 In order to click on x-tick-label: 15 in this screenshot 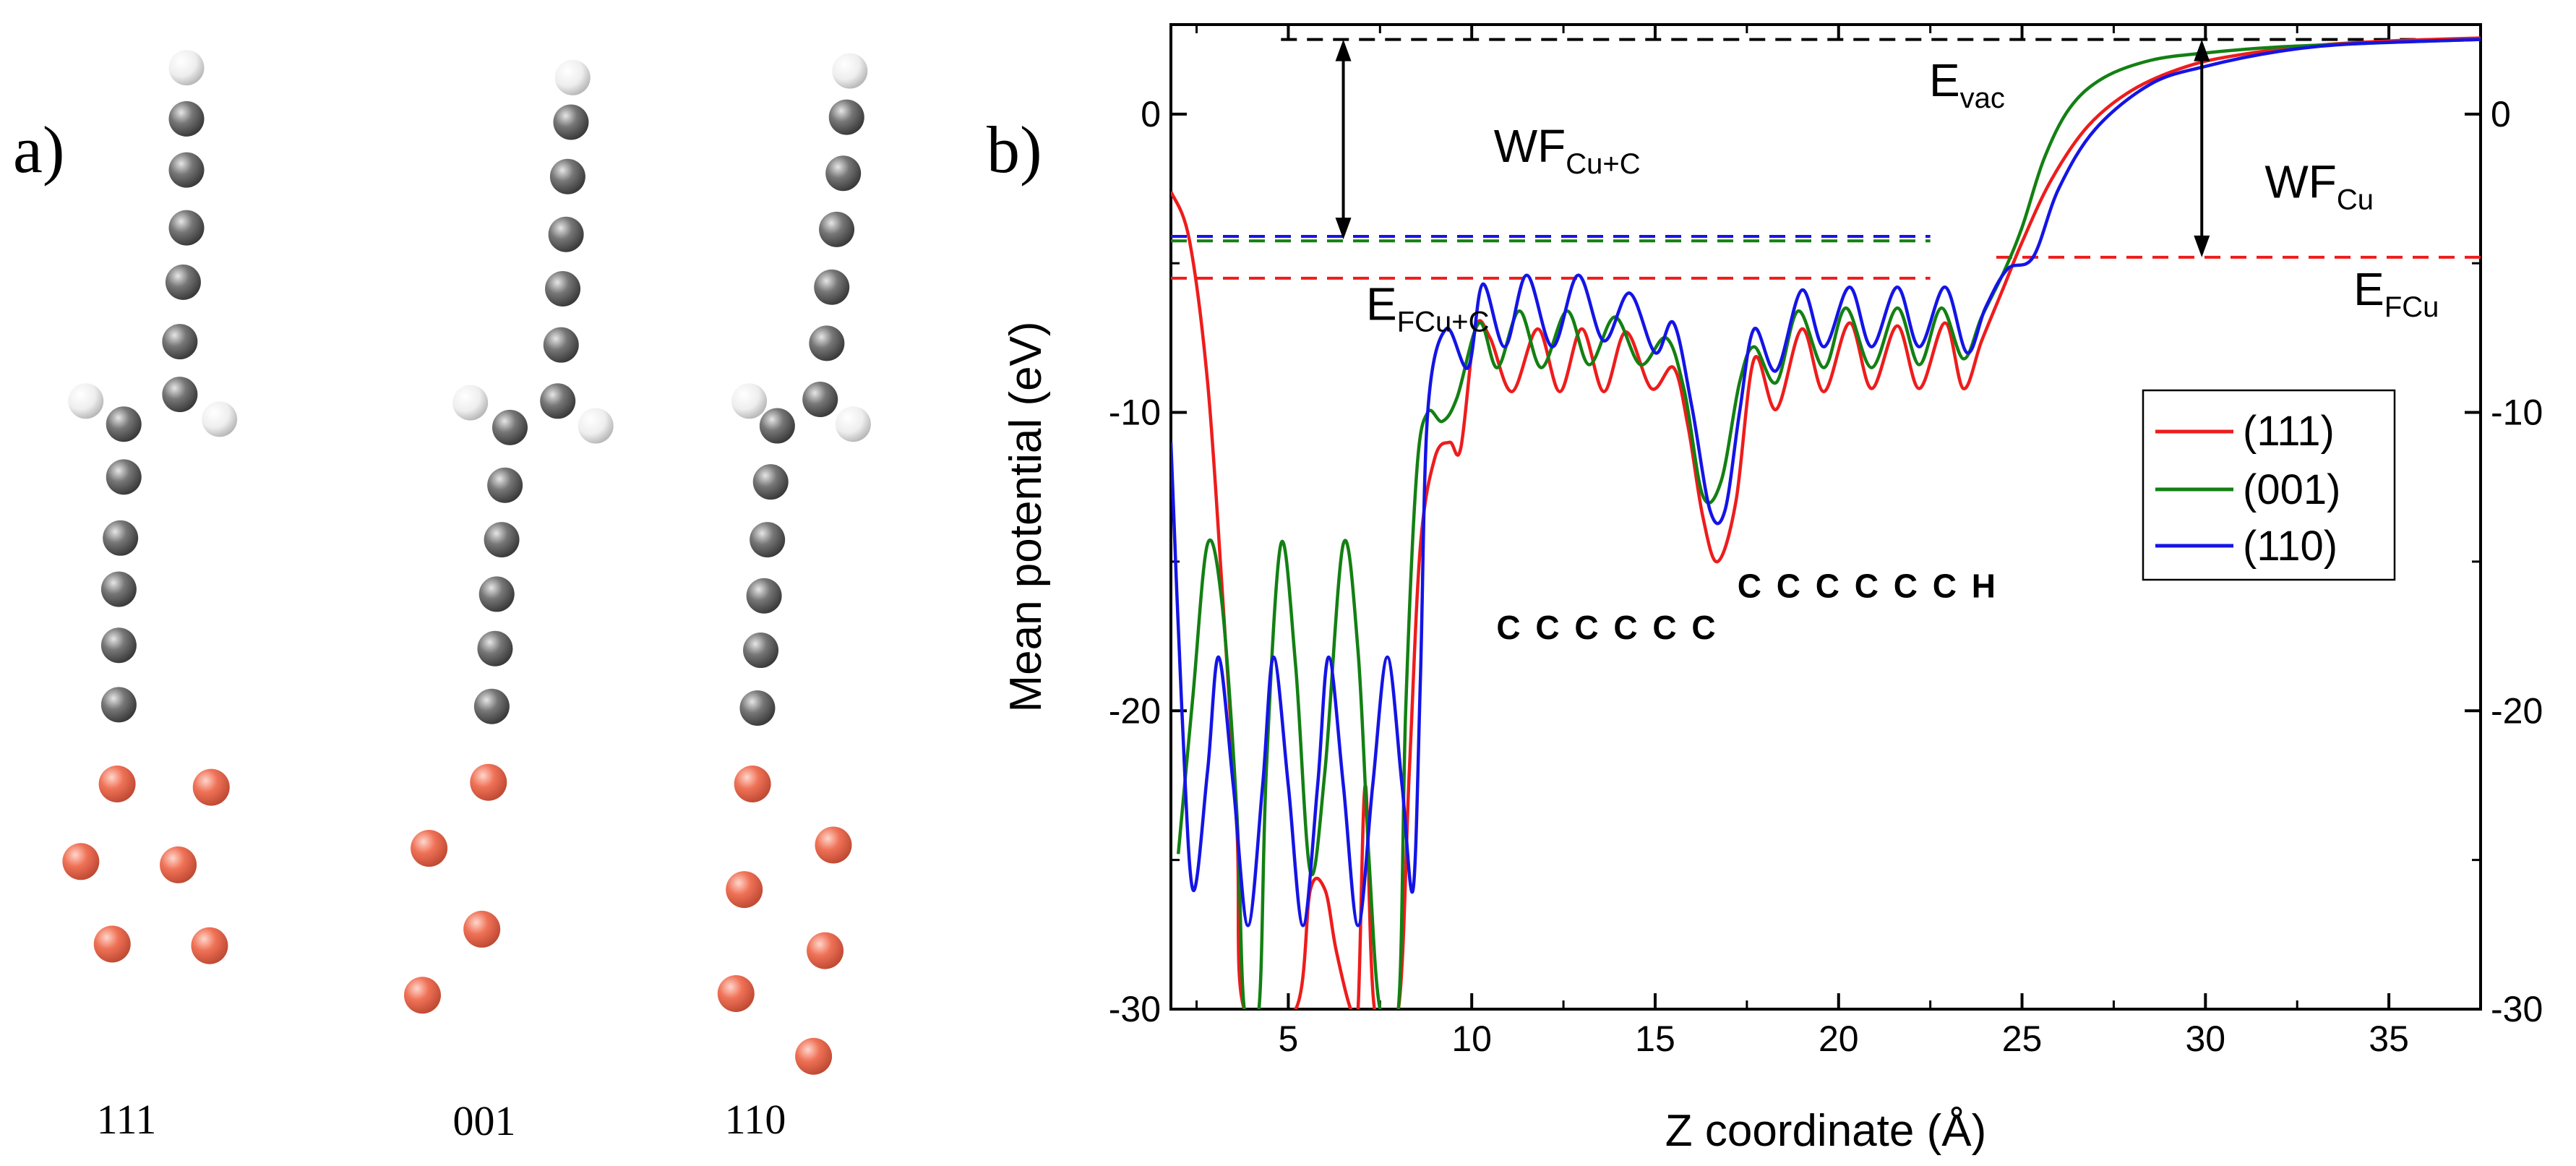, I will do `click(1655, 1039)`.